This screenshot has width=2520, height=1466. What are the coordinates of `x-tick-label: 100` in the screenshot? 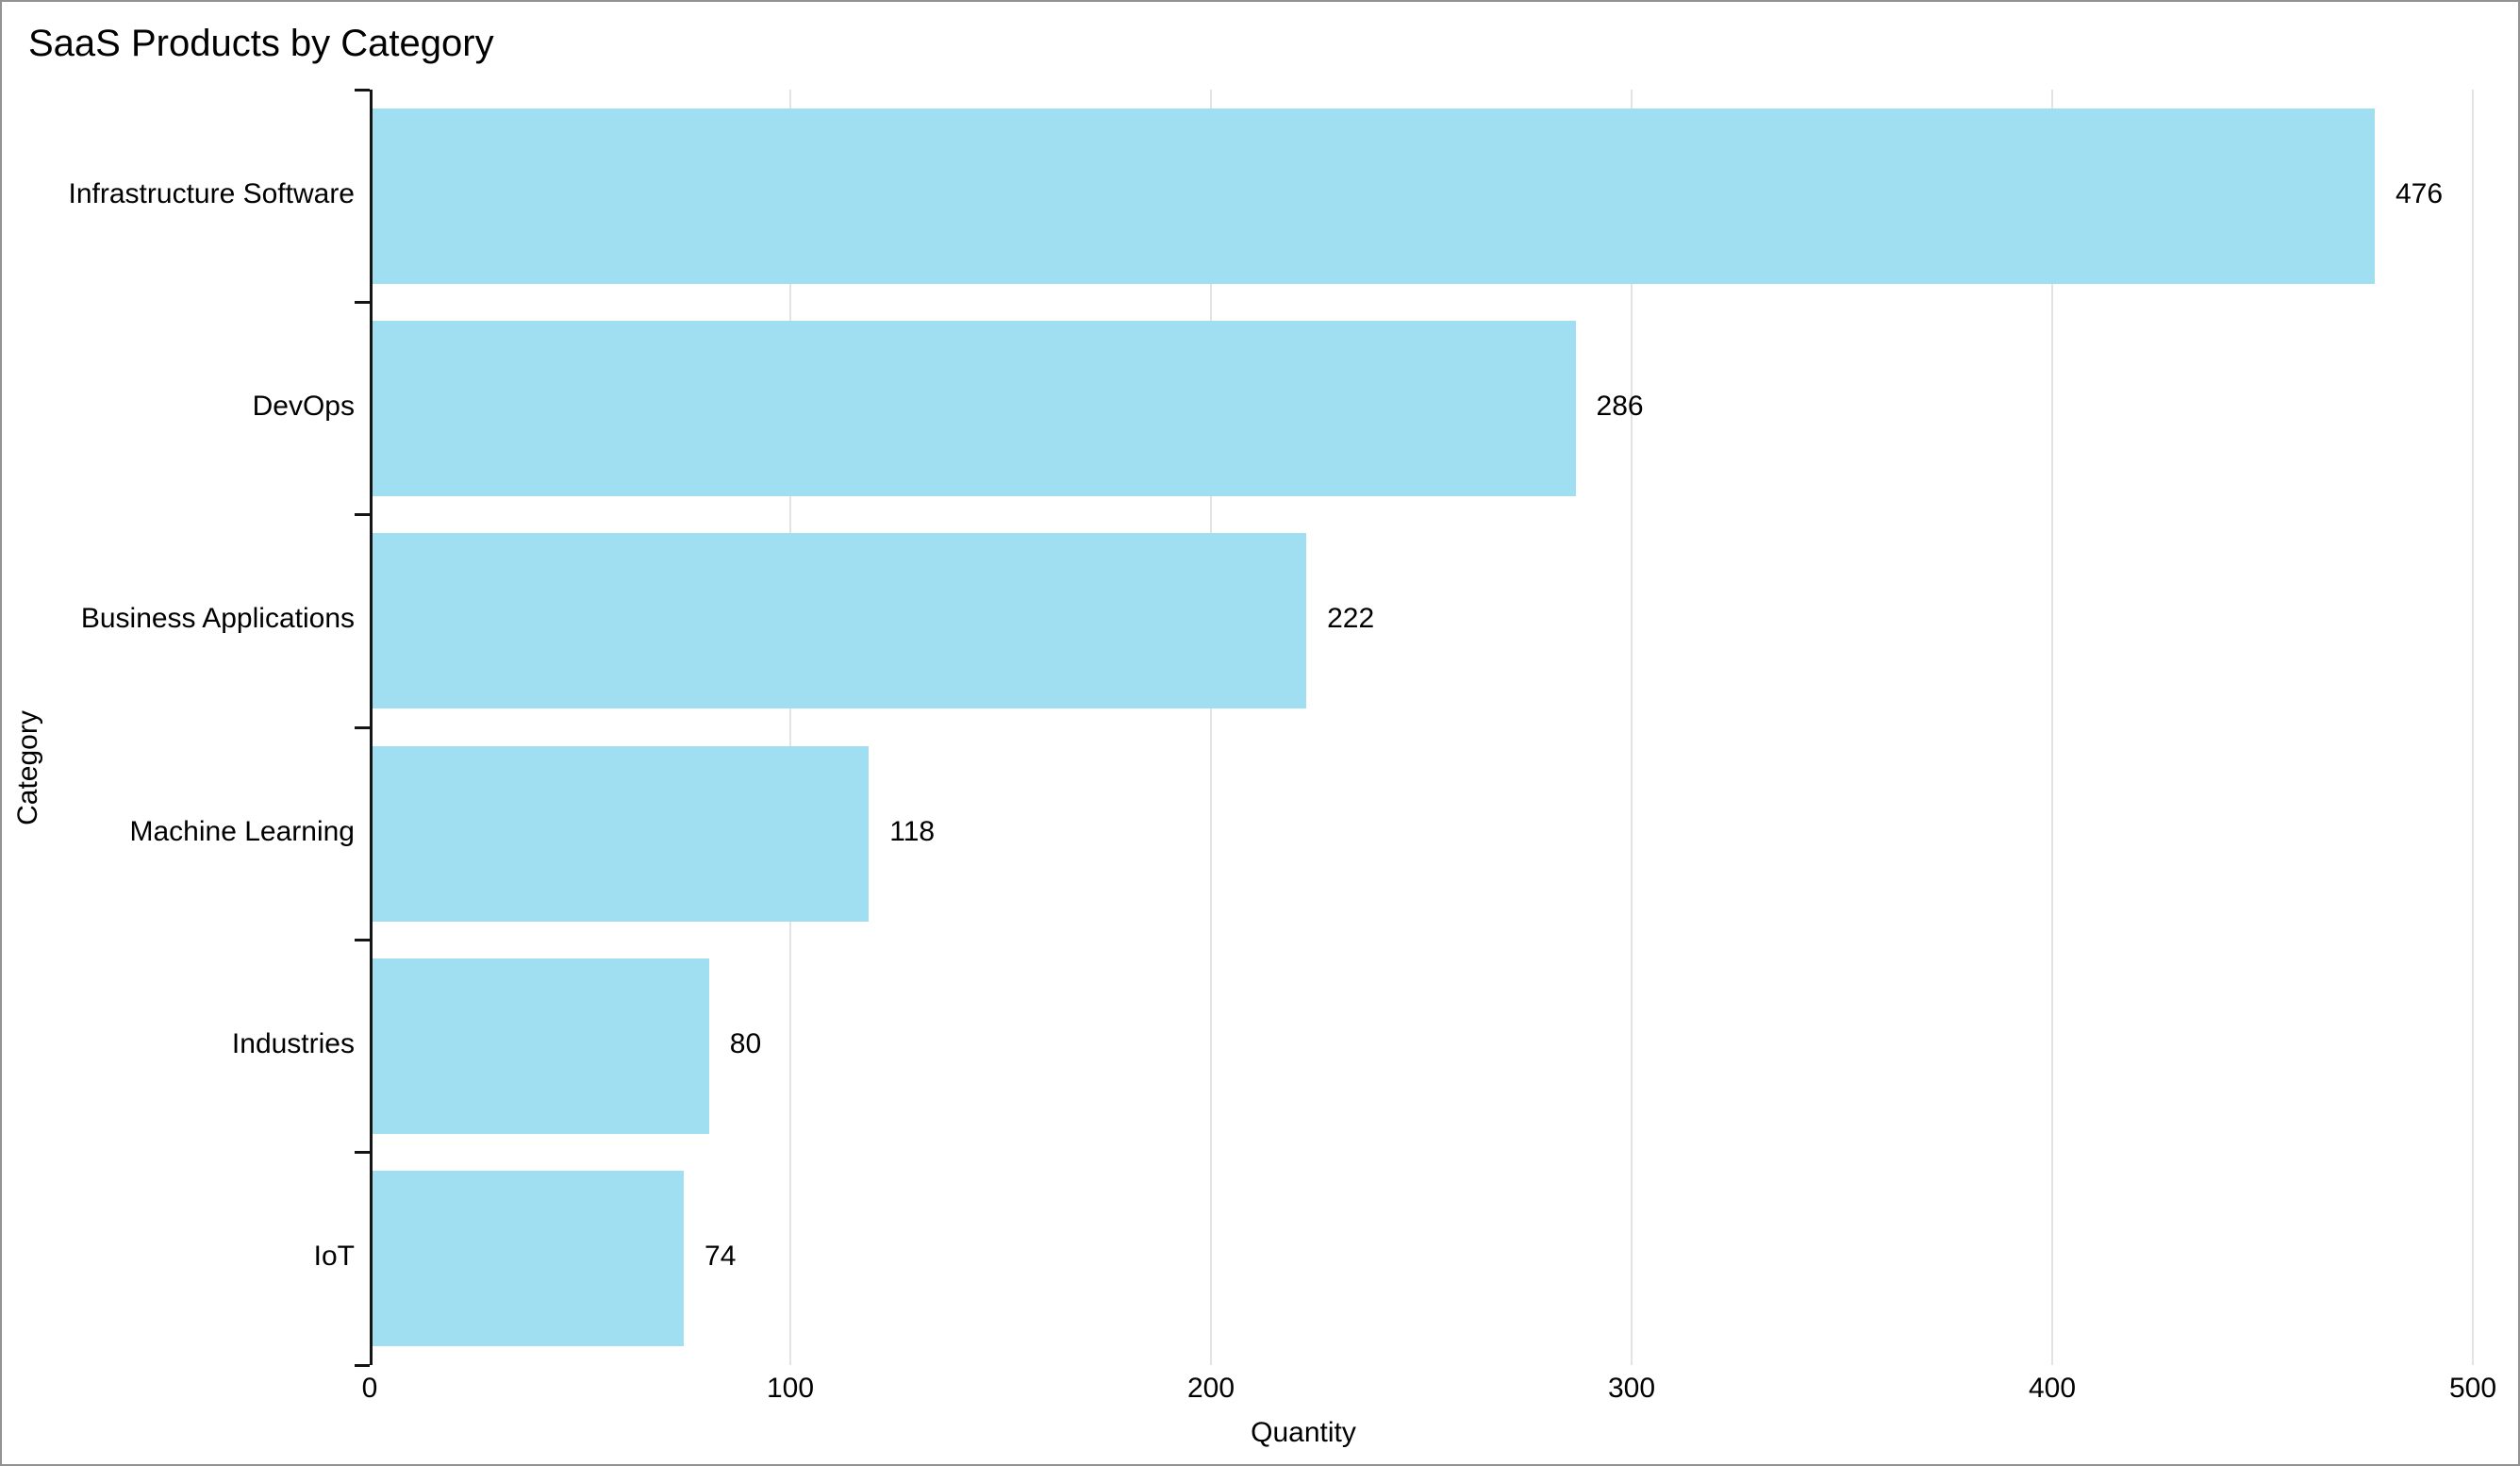 It's located at (790, 1388).